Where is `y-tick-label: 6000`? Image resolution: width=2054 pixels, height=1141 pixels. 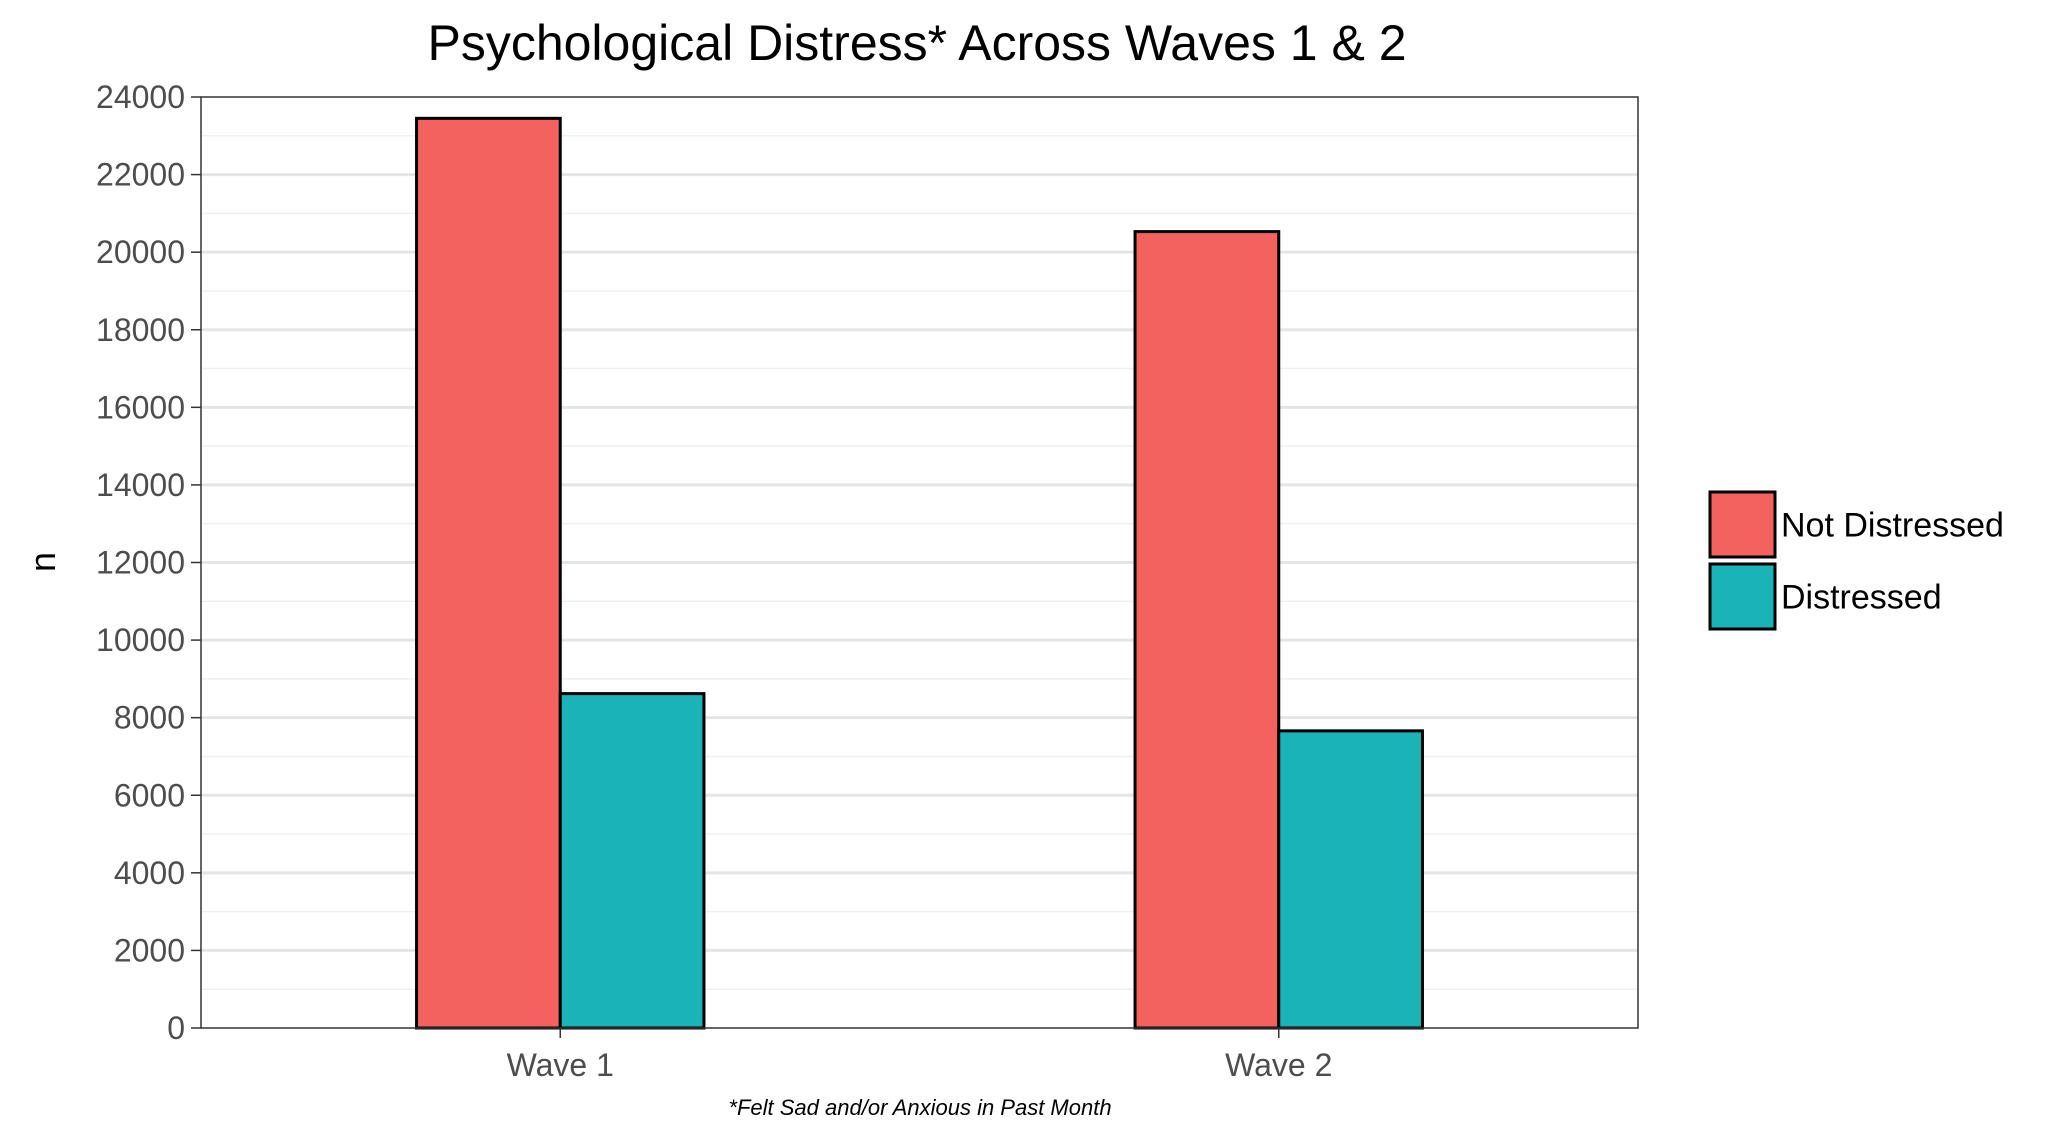
y-tick-label: 6000 is located at coordinates (149, 795).